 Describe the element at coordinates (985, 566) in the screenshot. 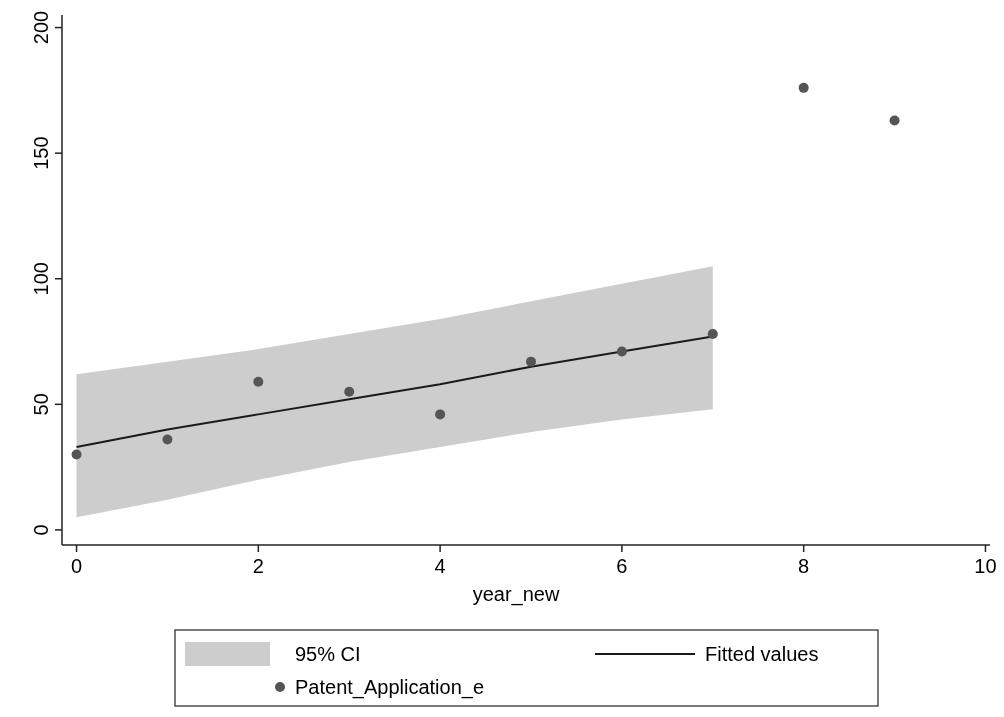

I see `x-tick-label: 10` at that location.